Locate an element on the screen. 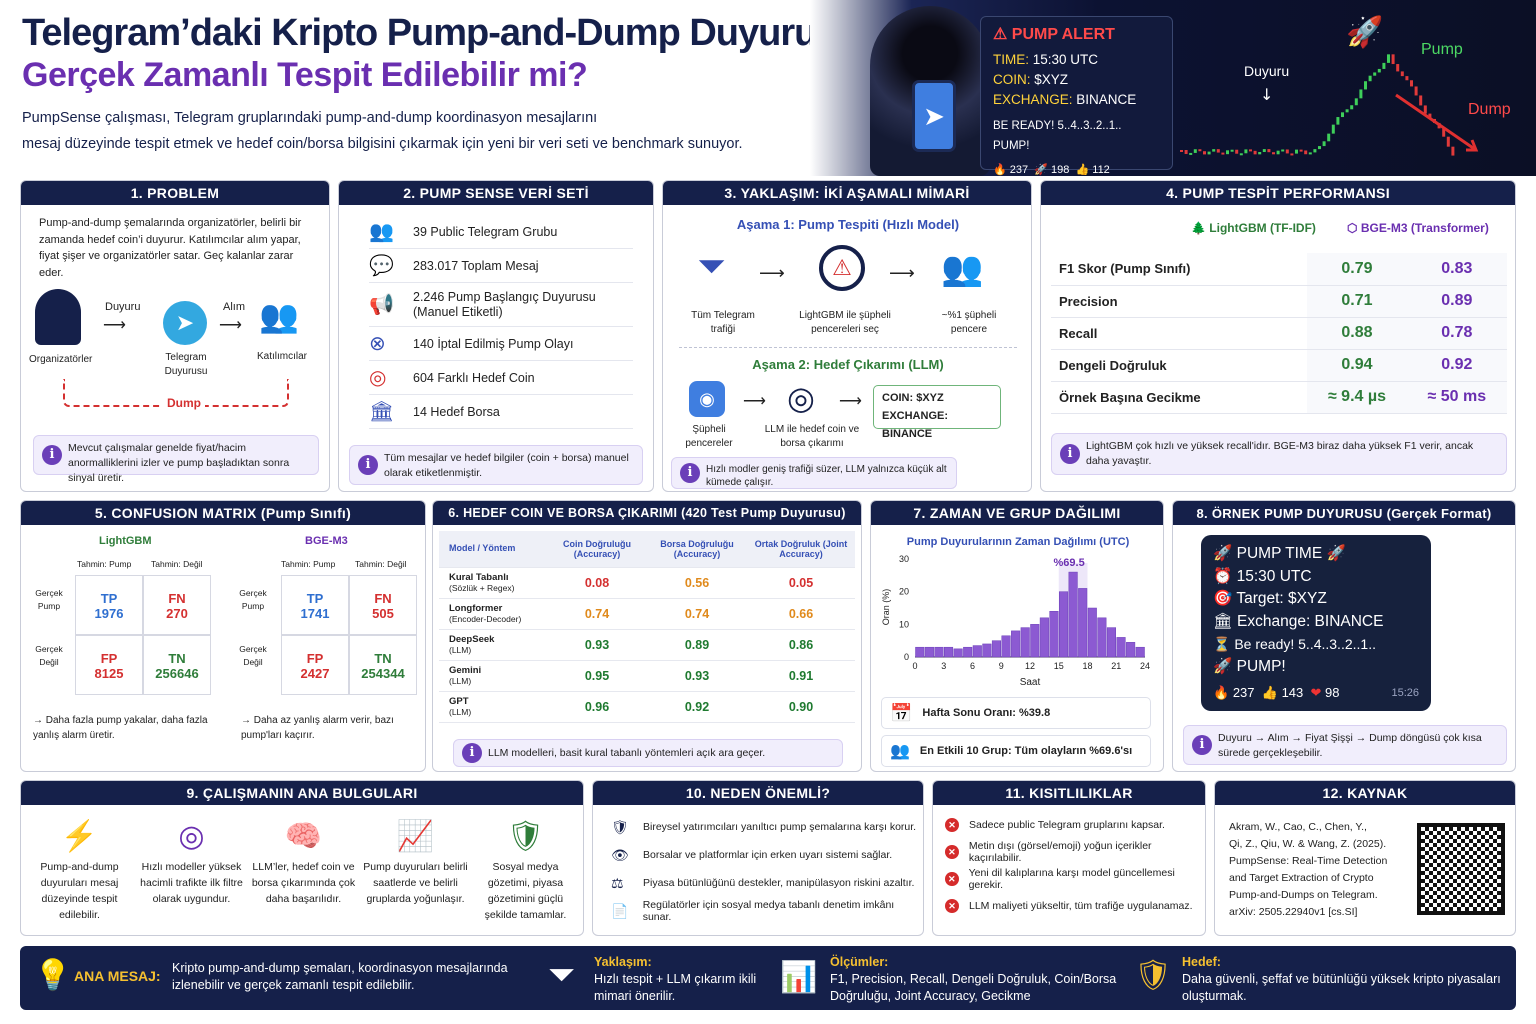 The height and width of the screenshot is (1024, 1536). cm-bge-title: BGE-M3 is located at coordinates (326, 541).